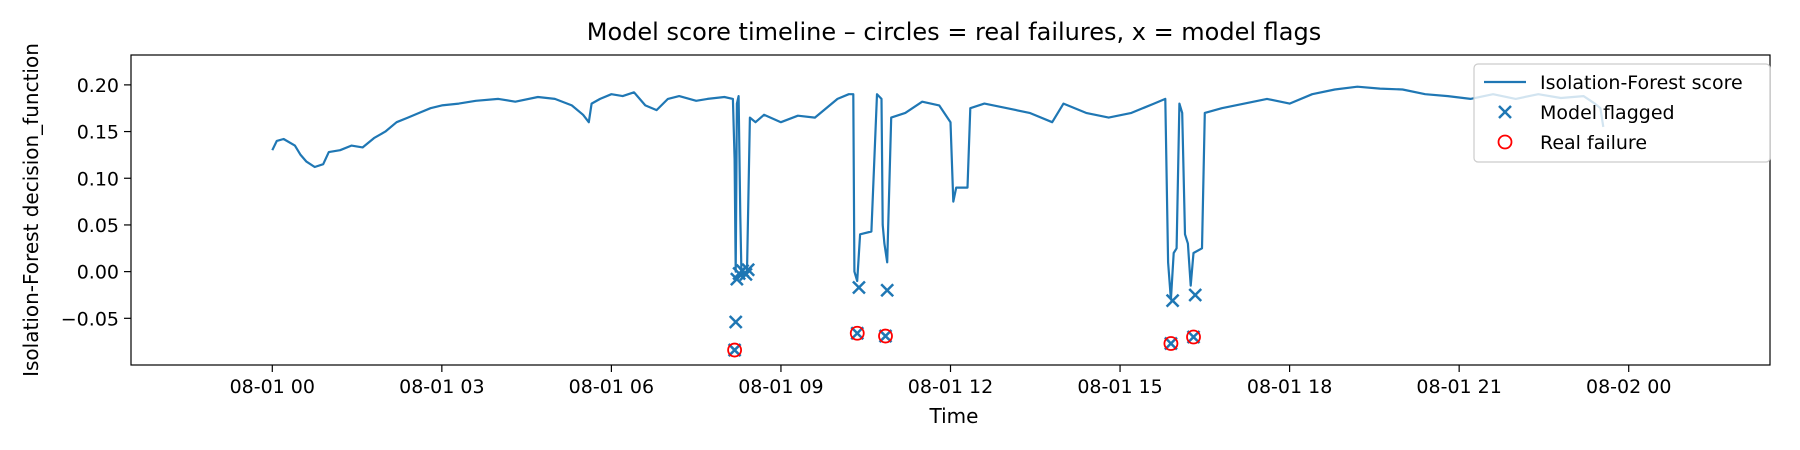  I want to click on y-tick-label: 0.00, so click(98, 273).